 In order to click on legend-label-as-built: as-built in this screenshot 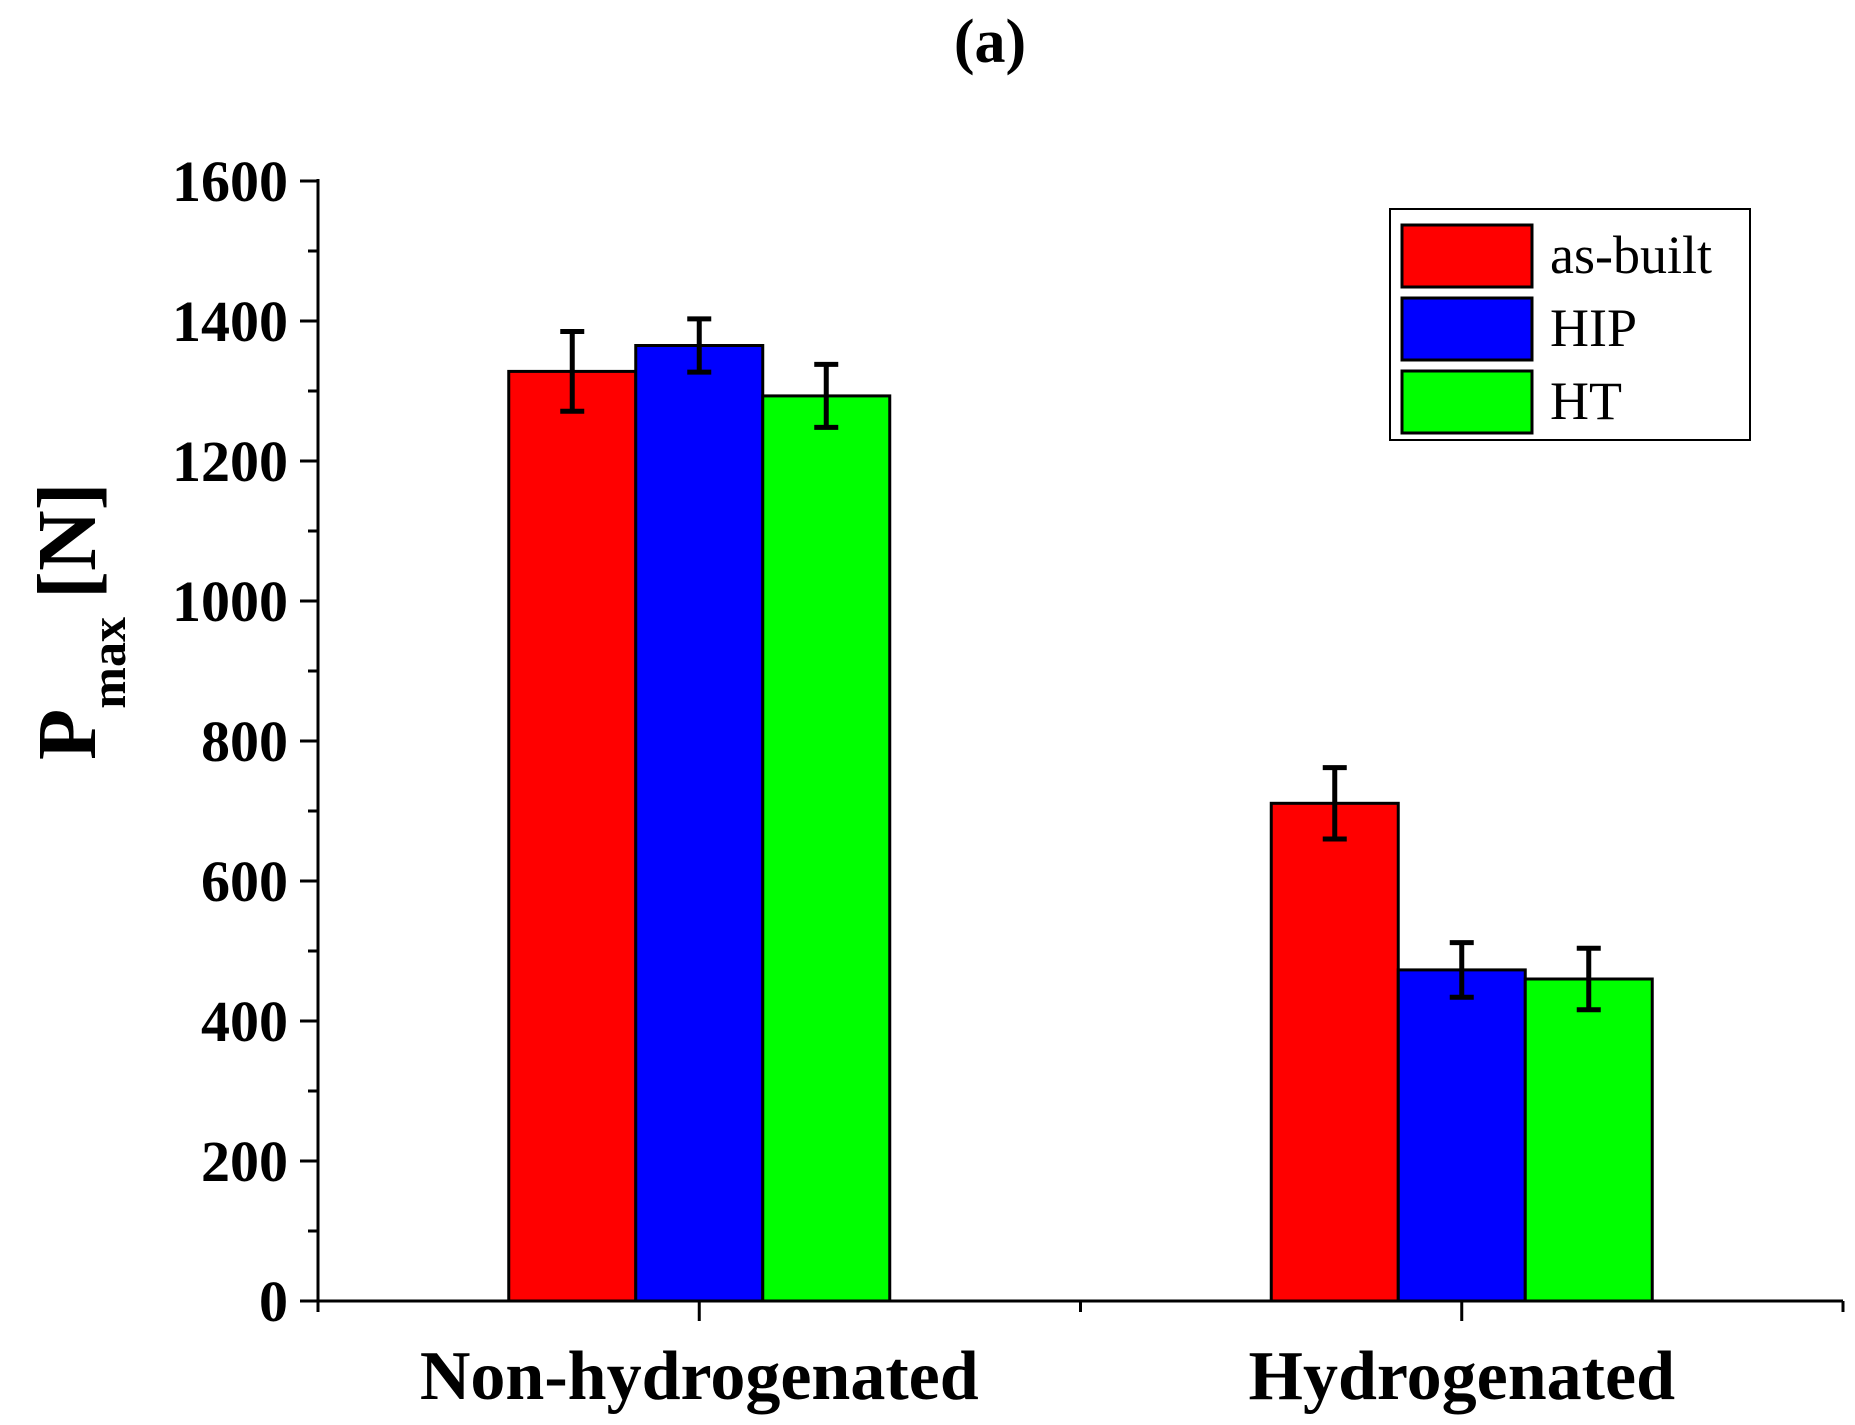, I will do `click(1631, 255)`.